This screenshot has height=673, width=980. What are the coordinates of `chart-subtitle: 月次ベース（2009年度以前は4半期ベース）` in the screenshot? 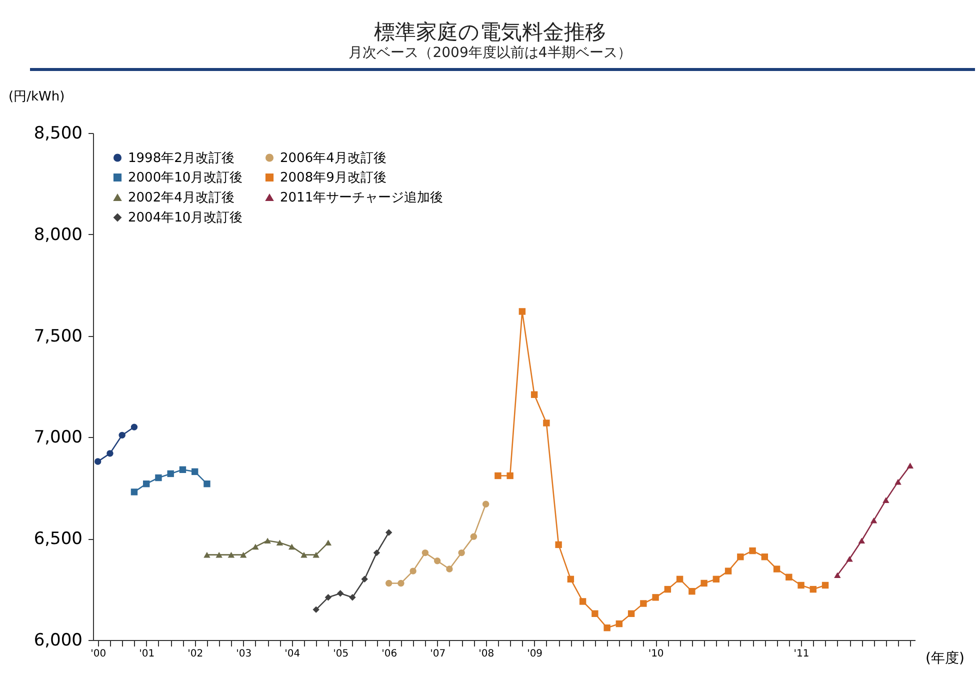 It's located at (490, 53).